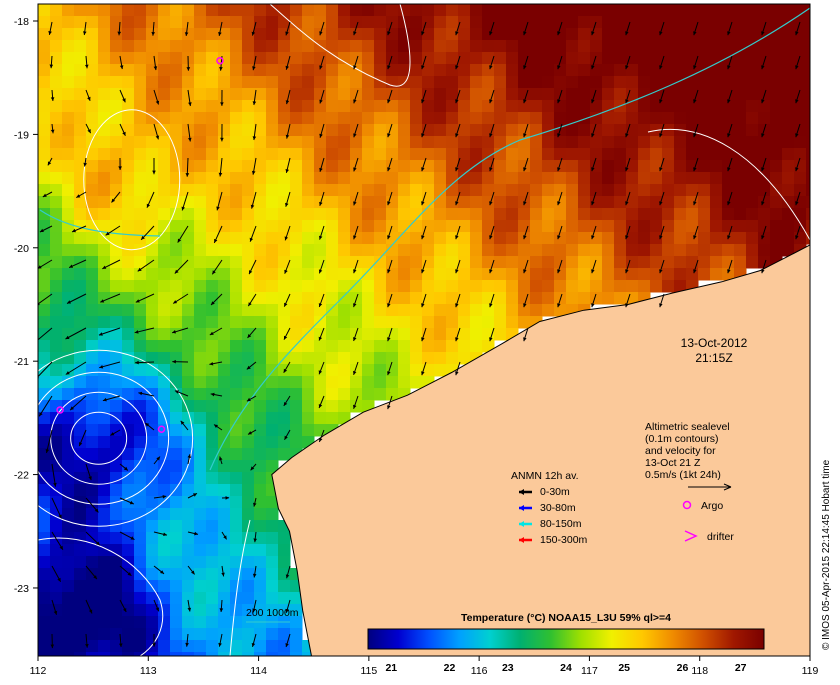 Image resolution: width=840 pixels, height=685 pixels. What do you see at coordinates (682, 439) in the screenshot?
I see `altimetry-line-2: (0.1m contours)` at bounding box center [682, 439].